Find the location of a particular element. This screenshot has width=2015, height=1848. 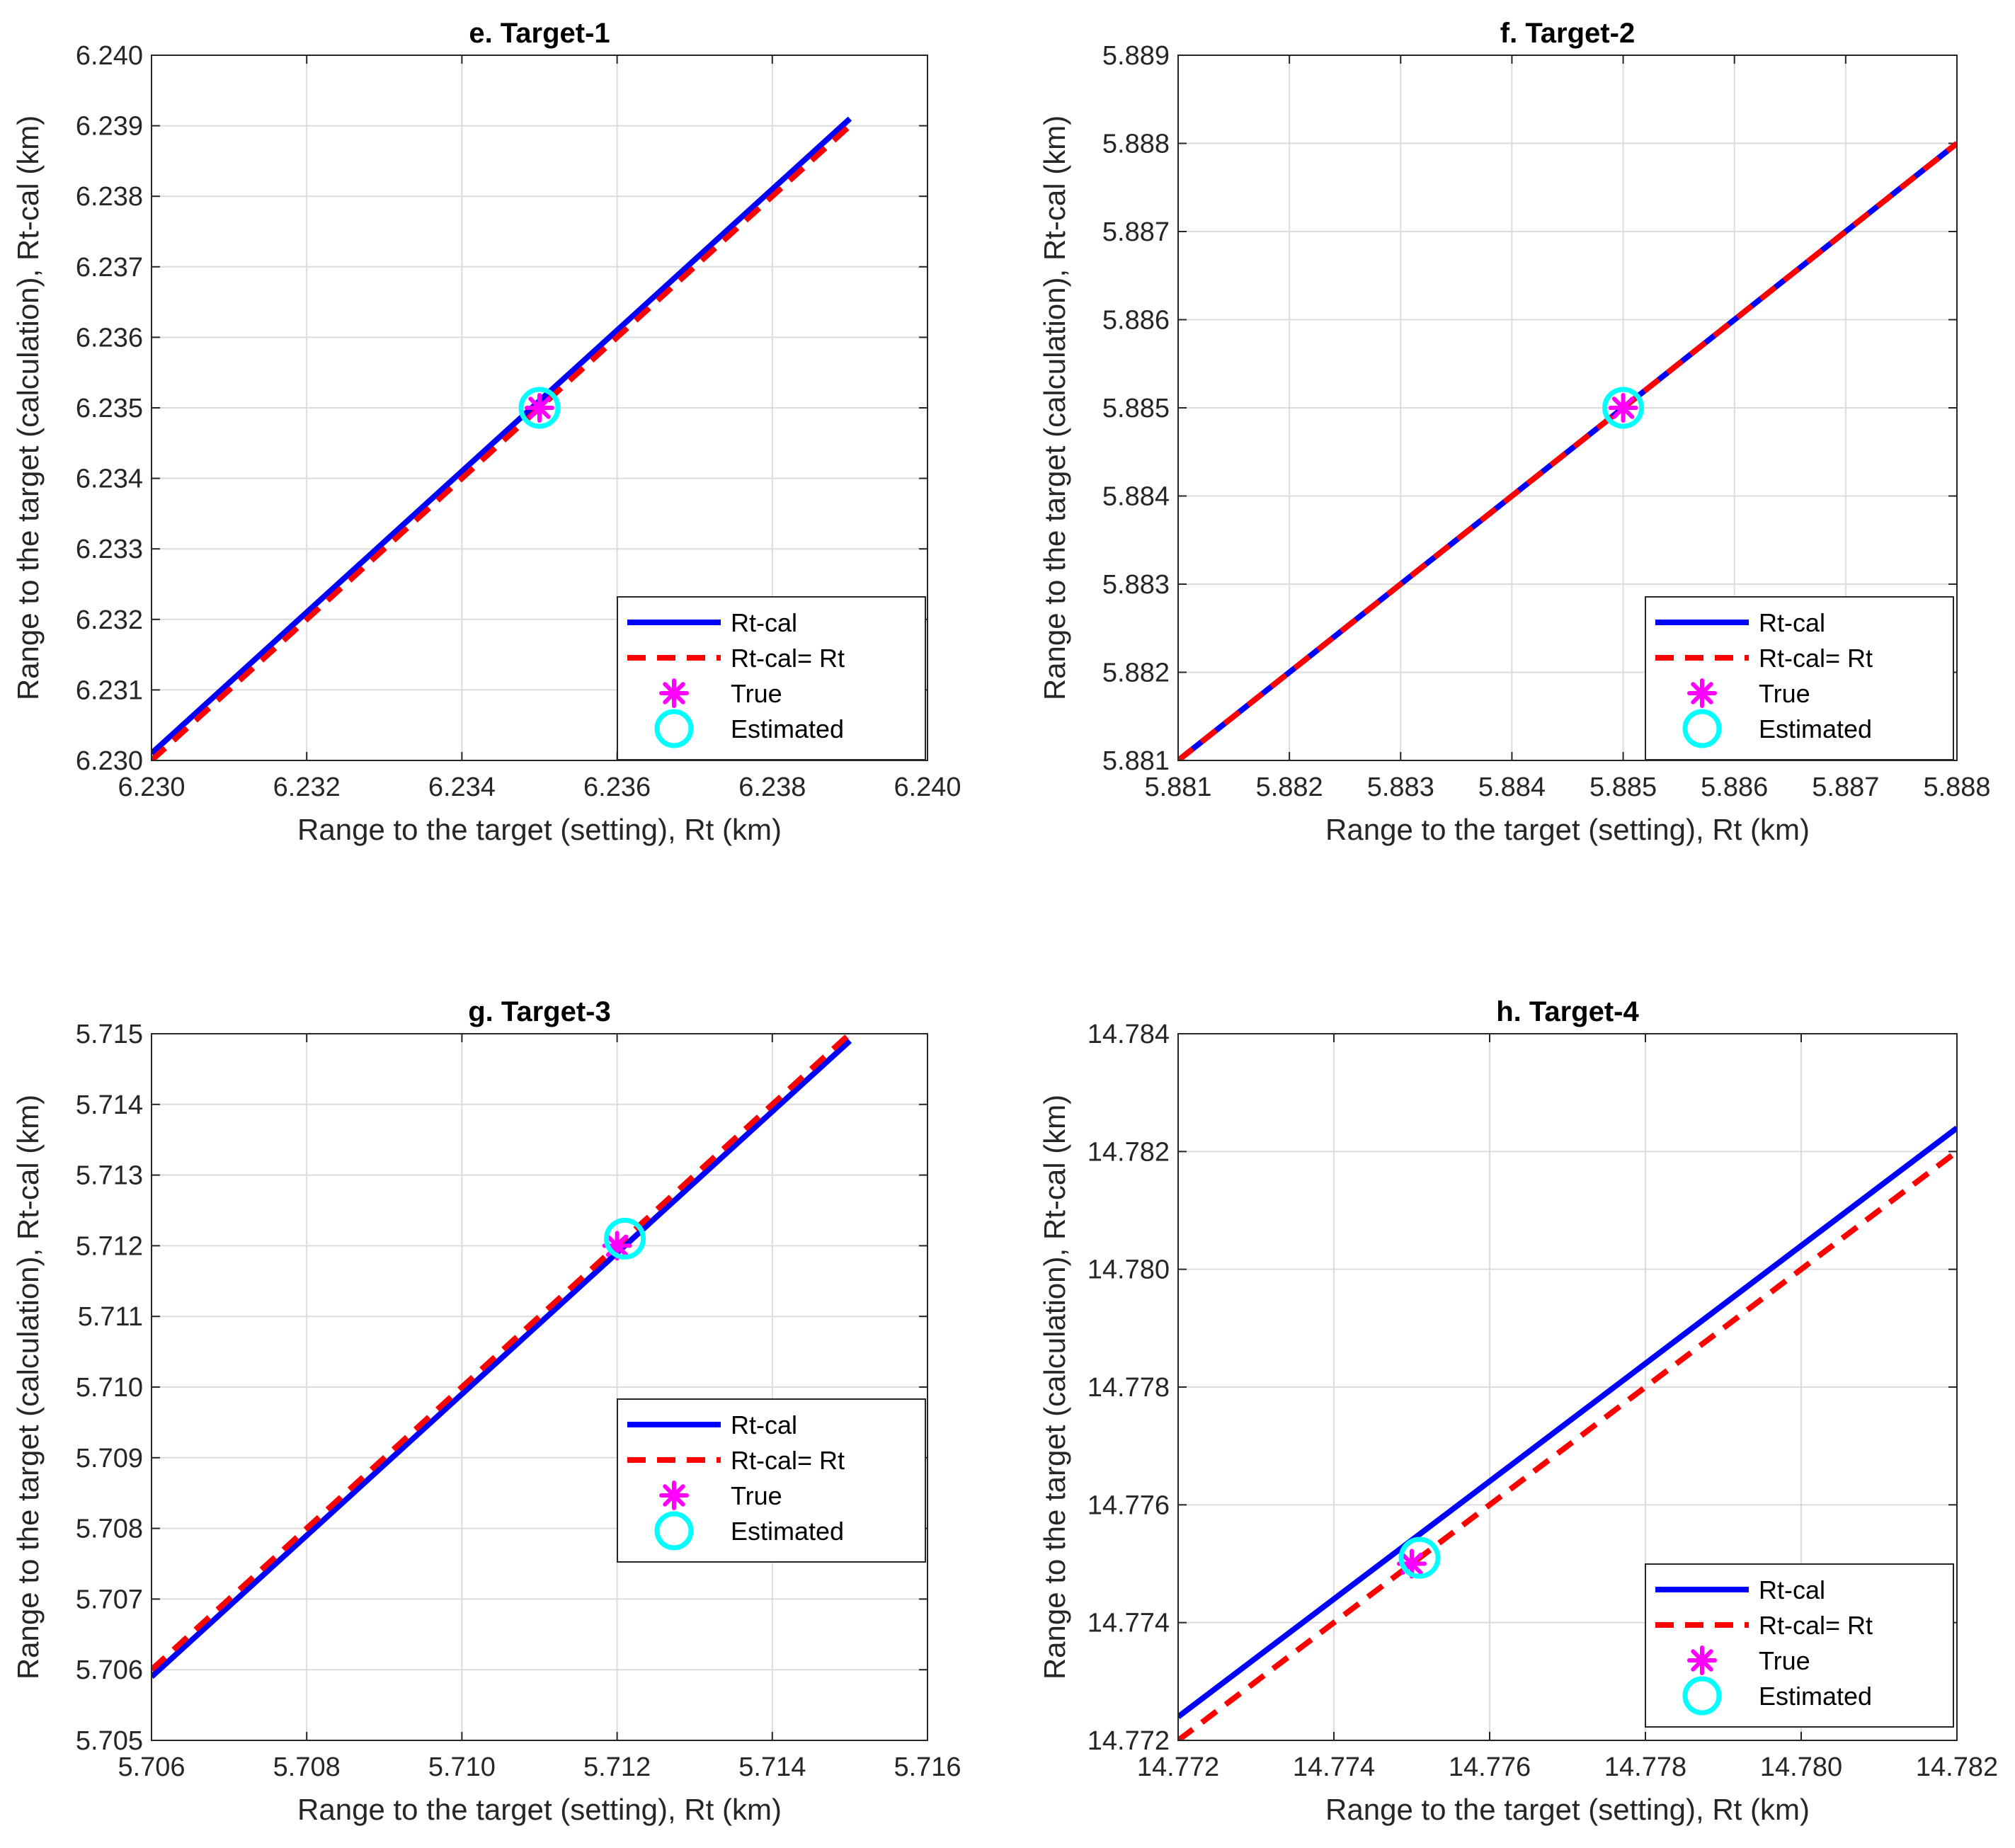

x-tick-label: 6.230 is located at coordinates (151, 787).